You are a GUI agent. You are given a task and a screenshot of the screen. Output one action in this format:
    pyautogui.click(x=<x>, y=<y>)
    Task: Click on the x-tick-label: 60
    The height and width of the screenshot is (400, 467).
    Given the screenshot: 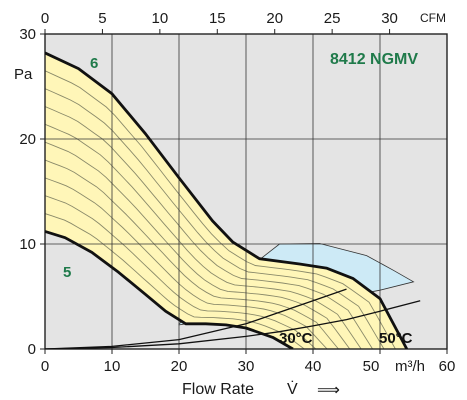 What is the action you would take?
    pyautogui.click(x=447, y=366)
    